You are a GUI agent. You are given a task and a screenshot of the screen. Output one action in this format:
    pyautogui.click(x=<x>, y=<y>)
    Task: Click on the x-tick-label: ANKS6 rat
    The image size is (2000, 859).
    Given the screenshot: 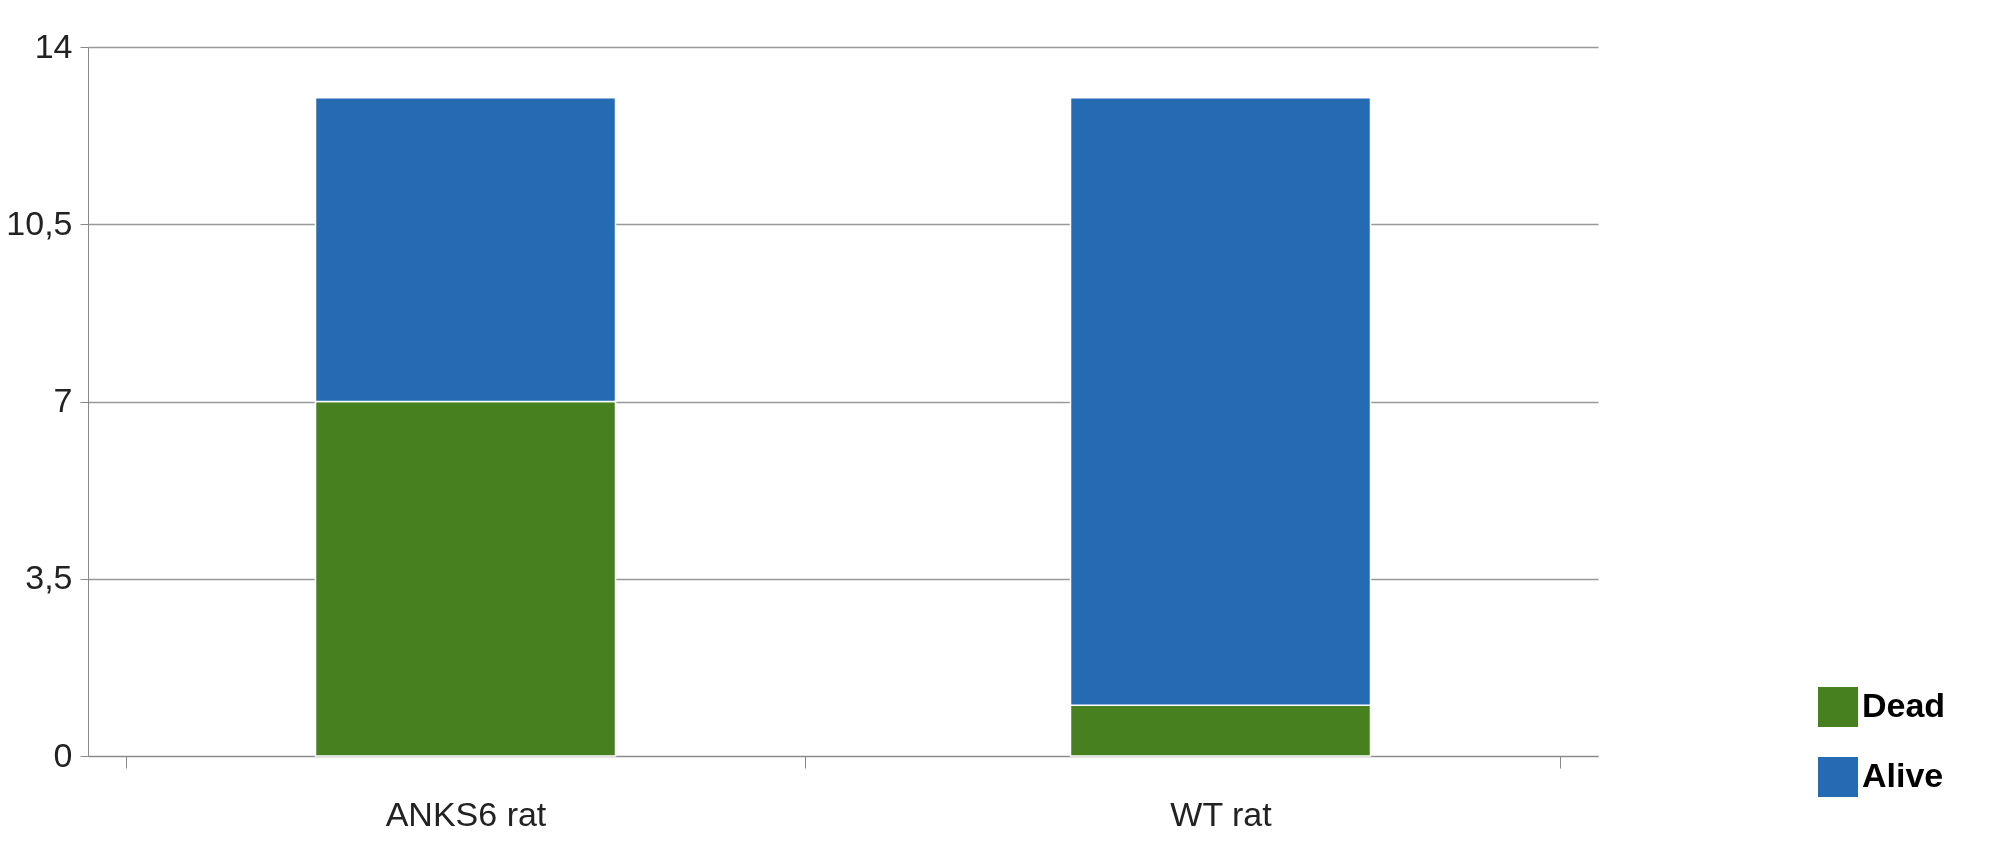 What is the action you would take?
    pyautogui.click(x=466, y=813)
    